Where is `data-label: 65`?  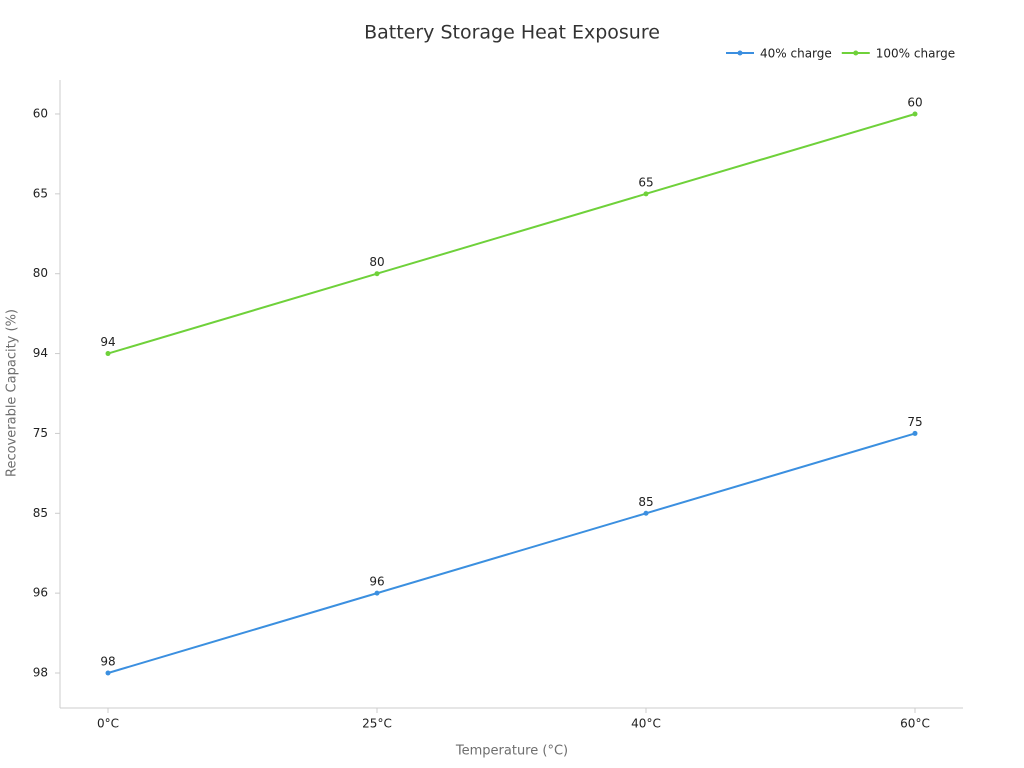 data-label: 65 is located at coordinates (645, 182).